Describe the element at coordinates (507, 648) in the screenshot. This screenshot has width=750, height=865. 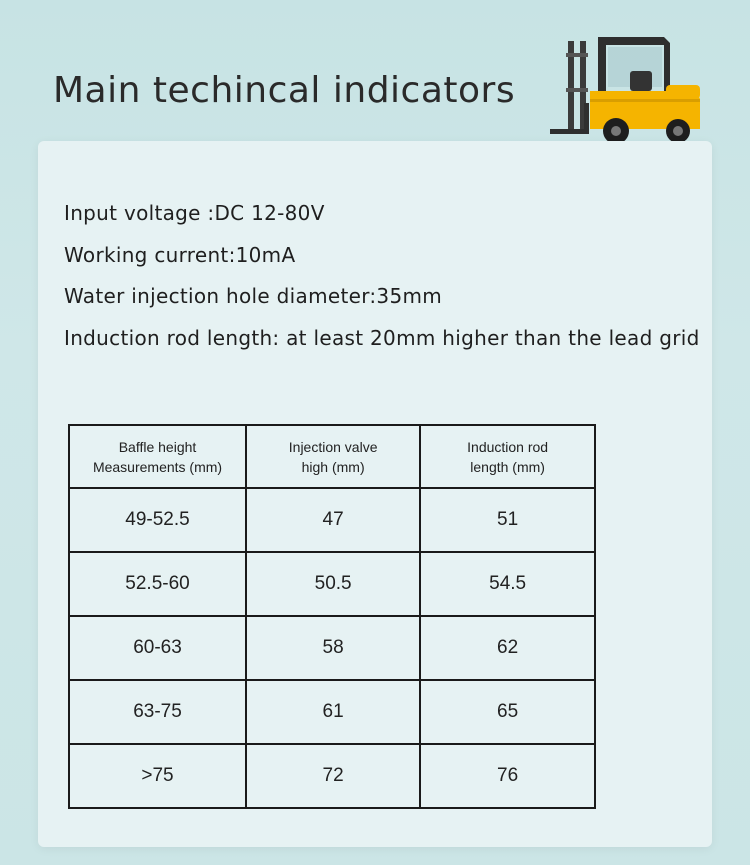
I see `table-cell: 62` at that location.